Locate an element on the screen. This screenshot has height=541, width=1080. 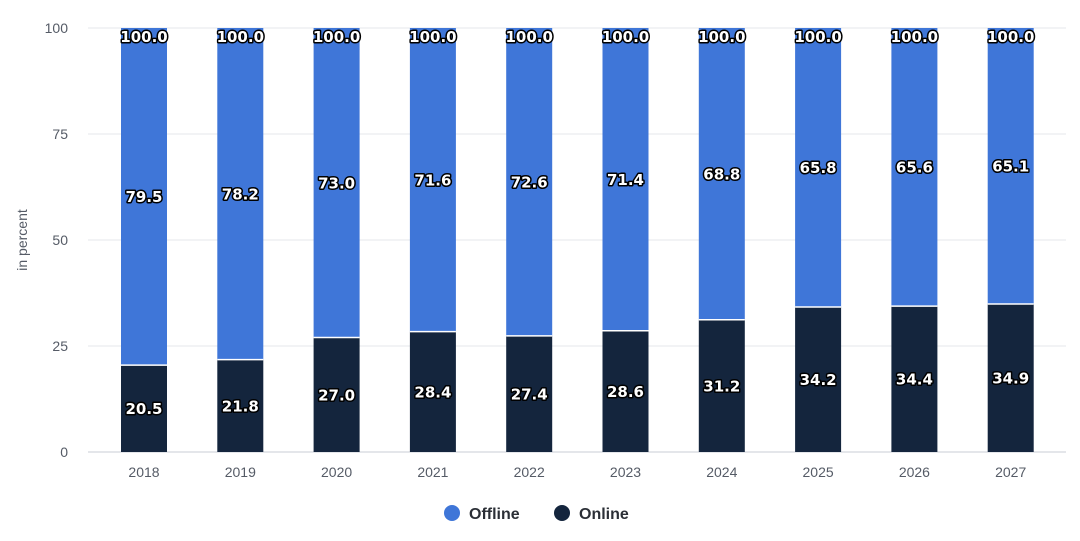
data-label-offline: 78.2 is located at coordinates (240, 194).